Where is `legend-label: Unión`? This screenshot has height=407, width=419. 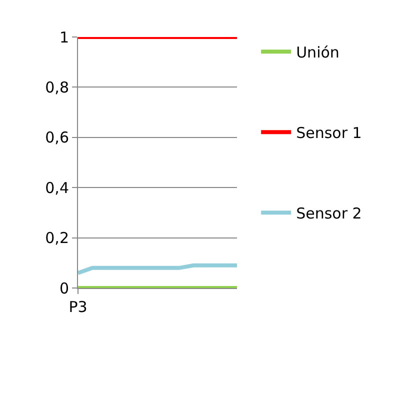 legend-label: Unión is located at coordinates (318, 52).